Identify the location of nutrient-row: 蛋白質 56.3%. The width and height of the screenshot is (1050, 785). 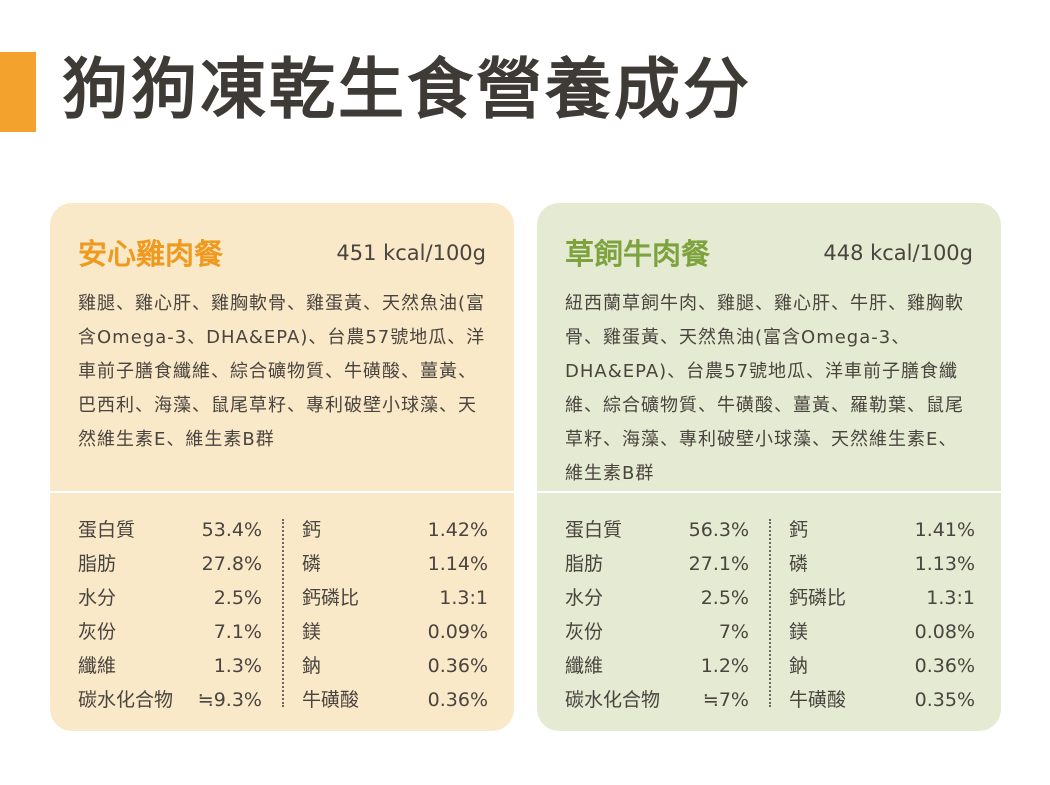
(657, 530).